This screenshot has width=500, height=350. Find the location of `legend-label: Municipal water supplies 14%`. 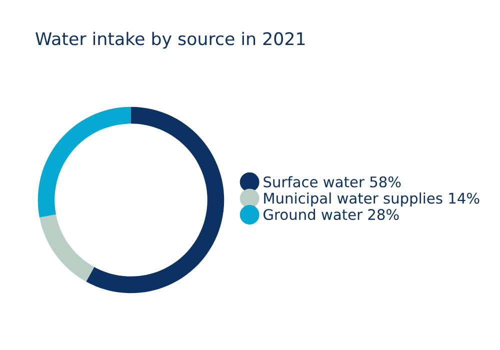

legend-label: Municipal water supplies 14% is located at coordinates (372, 199).